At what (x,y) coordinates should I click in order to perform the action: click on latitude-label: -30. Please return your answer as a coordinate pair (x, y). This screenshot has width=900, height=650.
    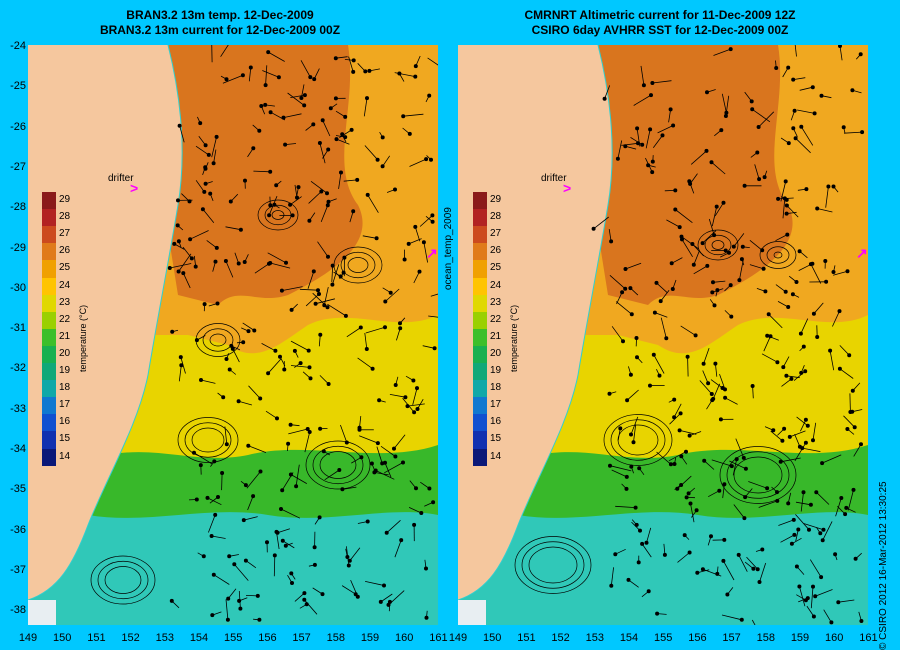
    Looking at the image, I should click on (18, 287).